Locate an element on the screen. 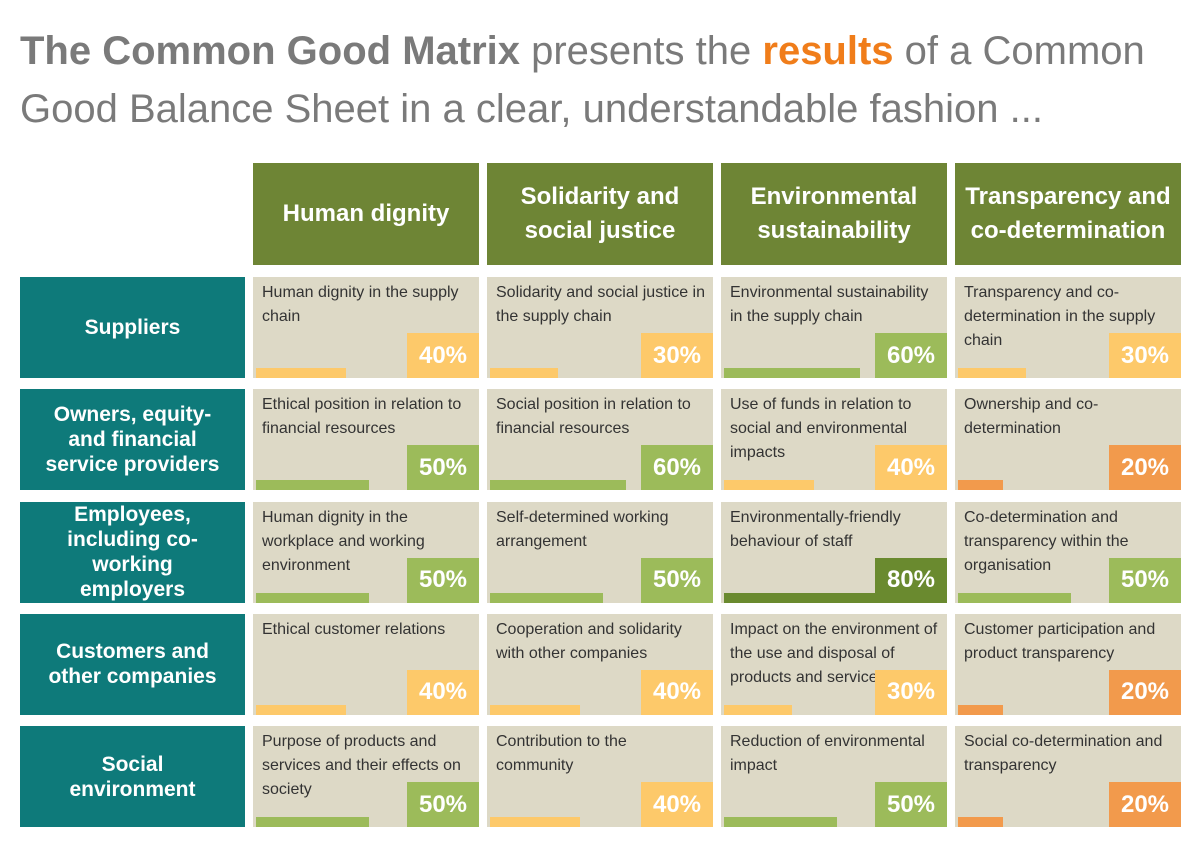  matrix-cell: Ownership and co-determination 20% is located at coordinates (1068, 440).